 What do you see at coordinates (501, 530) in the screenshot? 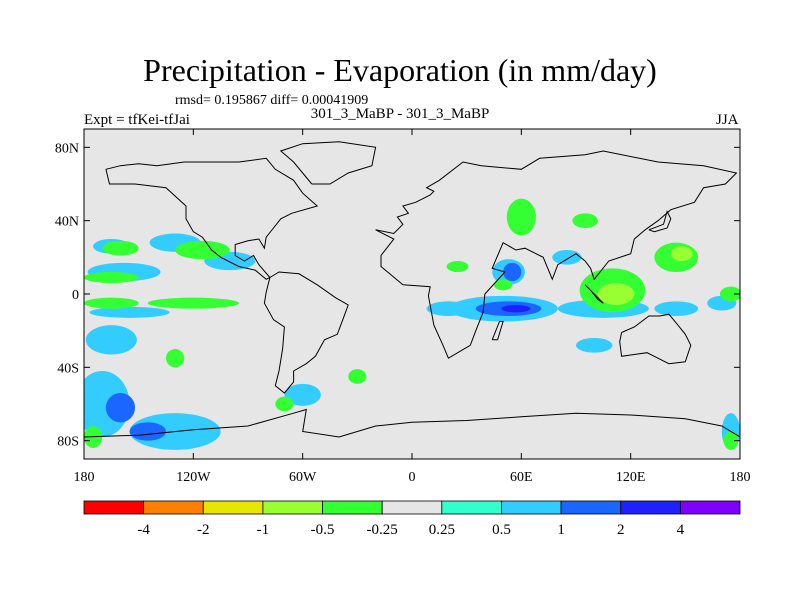
I see `colorbar-label: 0.5` at bounding box center [501, 530].